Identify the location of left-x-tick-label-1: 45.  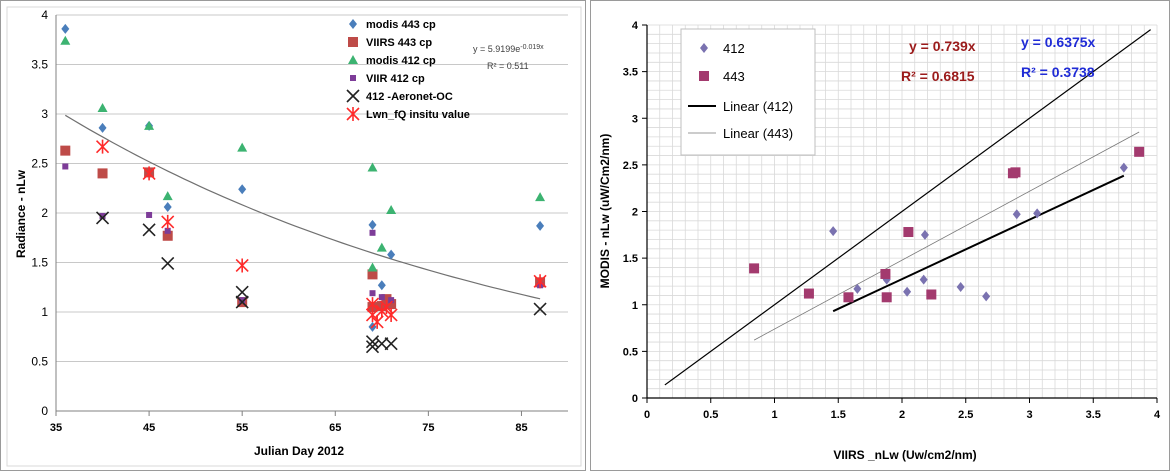
(149, 428).